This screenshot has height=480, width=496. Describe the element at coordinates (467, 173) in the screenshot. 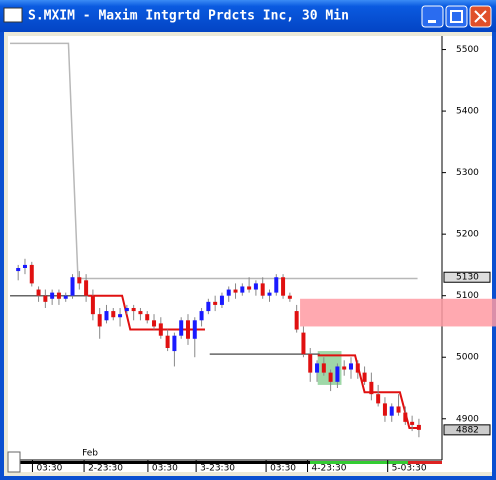

I see `y-tick-label: 5300` at that location.